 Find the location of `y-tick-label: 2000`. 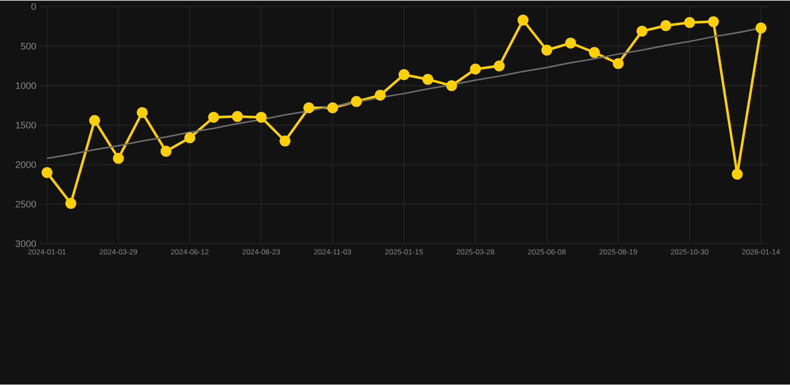

y-tick-label: 2000 is located at coordinates (26, 164).